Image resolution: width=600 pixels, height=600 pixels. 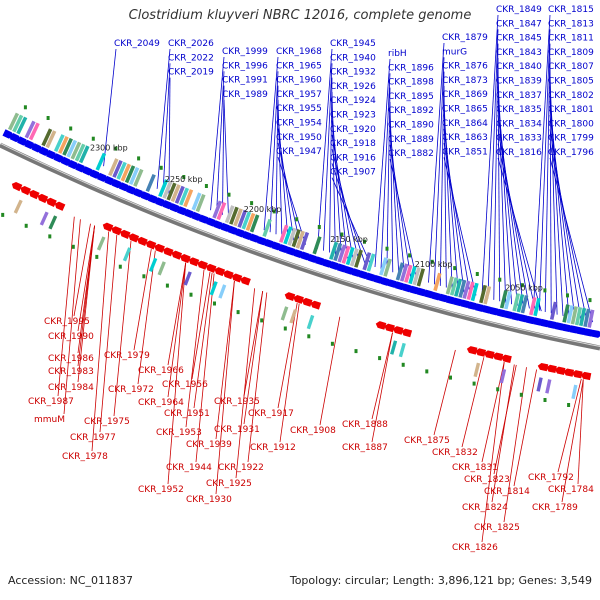 What do you see at coordinates (571, 39) in the screenshot?
I see `forward-gene-label: CKR_1811` at bounding box center [571, 39].